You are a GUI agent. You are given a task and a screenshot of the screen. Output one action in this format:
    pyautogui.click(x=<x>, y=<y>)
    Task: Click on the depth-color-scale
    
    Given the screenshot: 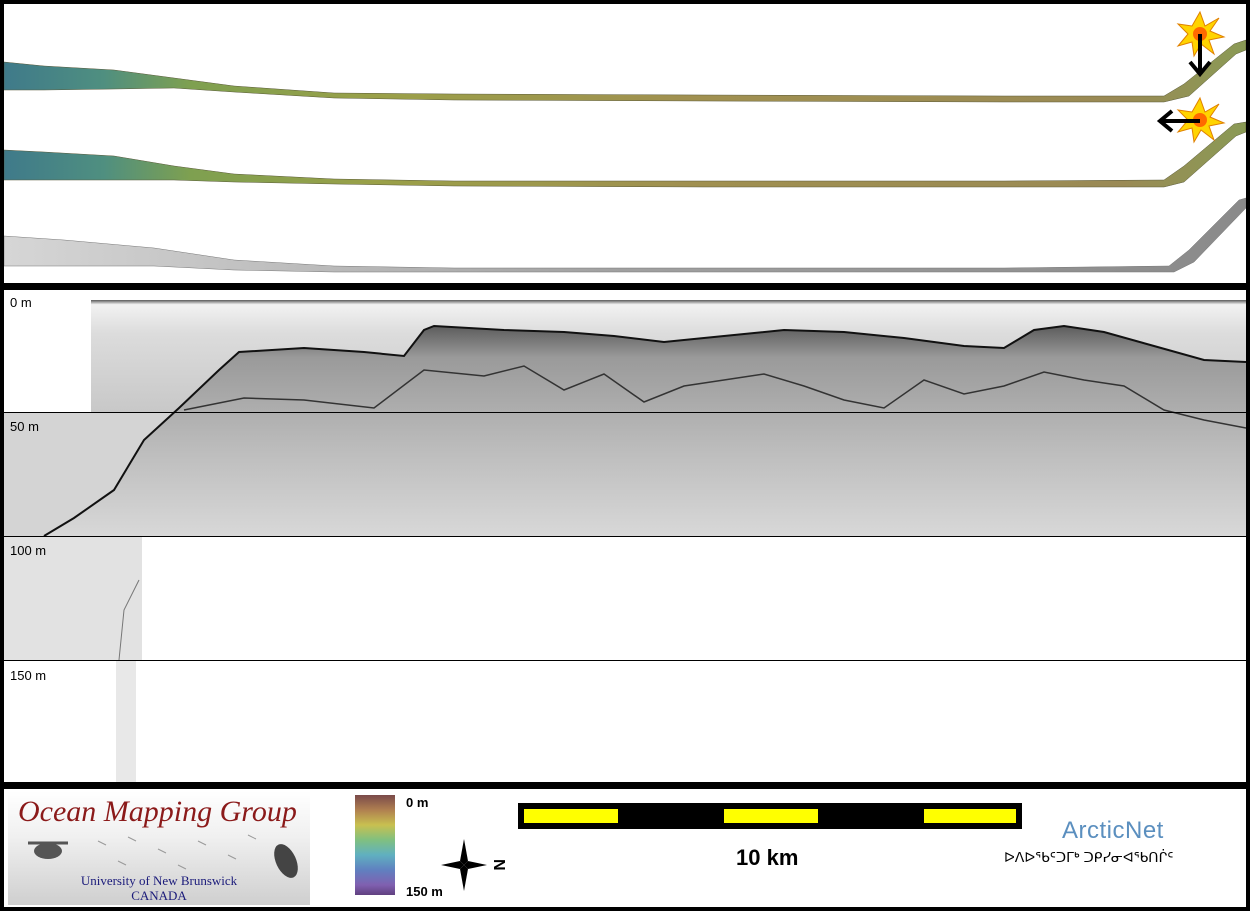 What is the action you would take?
    pyautogui.click(x=375, y=845)
    